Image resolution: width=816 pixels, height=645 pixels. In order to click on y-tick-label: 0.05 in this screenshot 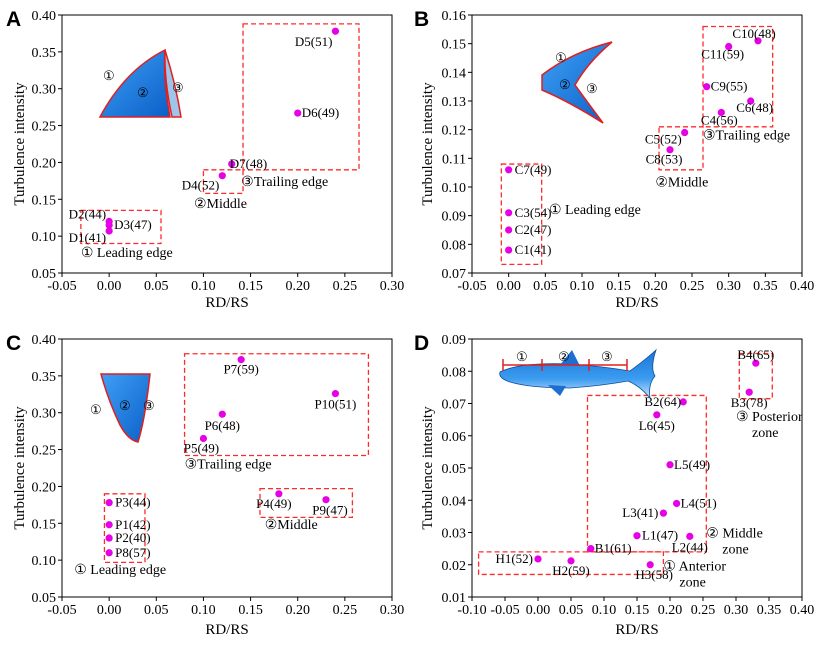, I will do `click(44, 598)`.